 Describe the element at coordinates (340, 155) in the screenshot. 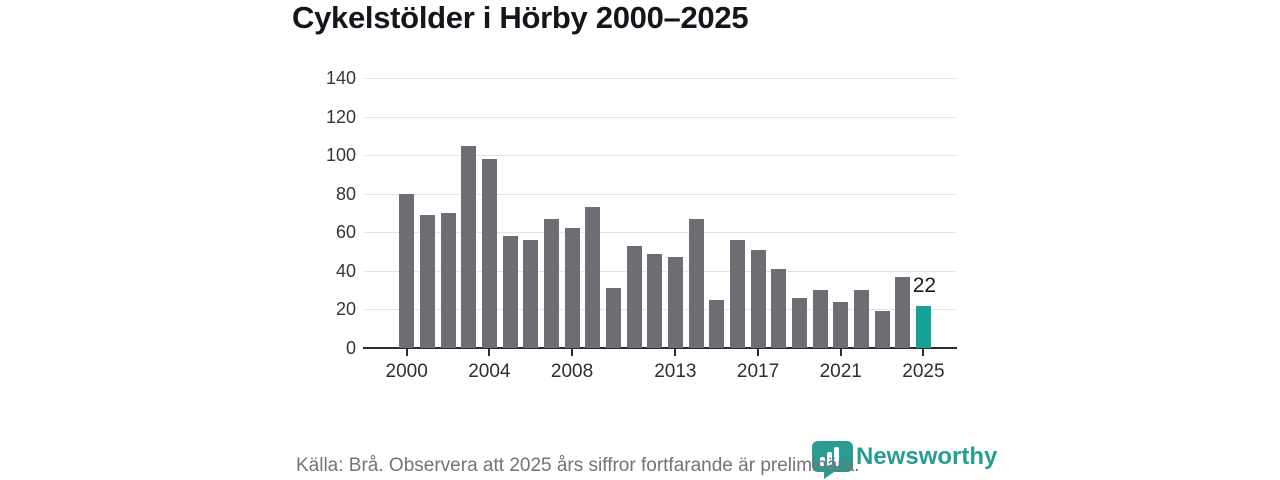

I see `y-tick-label-100: 100` at that location.